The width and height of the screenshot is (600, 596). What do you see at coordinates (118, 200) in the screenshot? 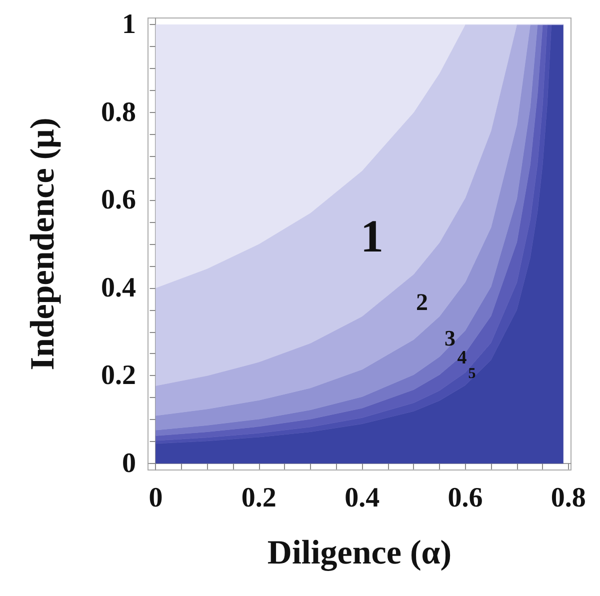
I see `y-tick-label: 0.6` at bounding box center [118, 200].